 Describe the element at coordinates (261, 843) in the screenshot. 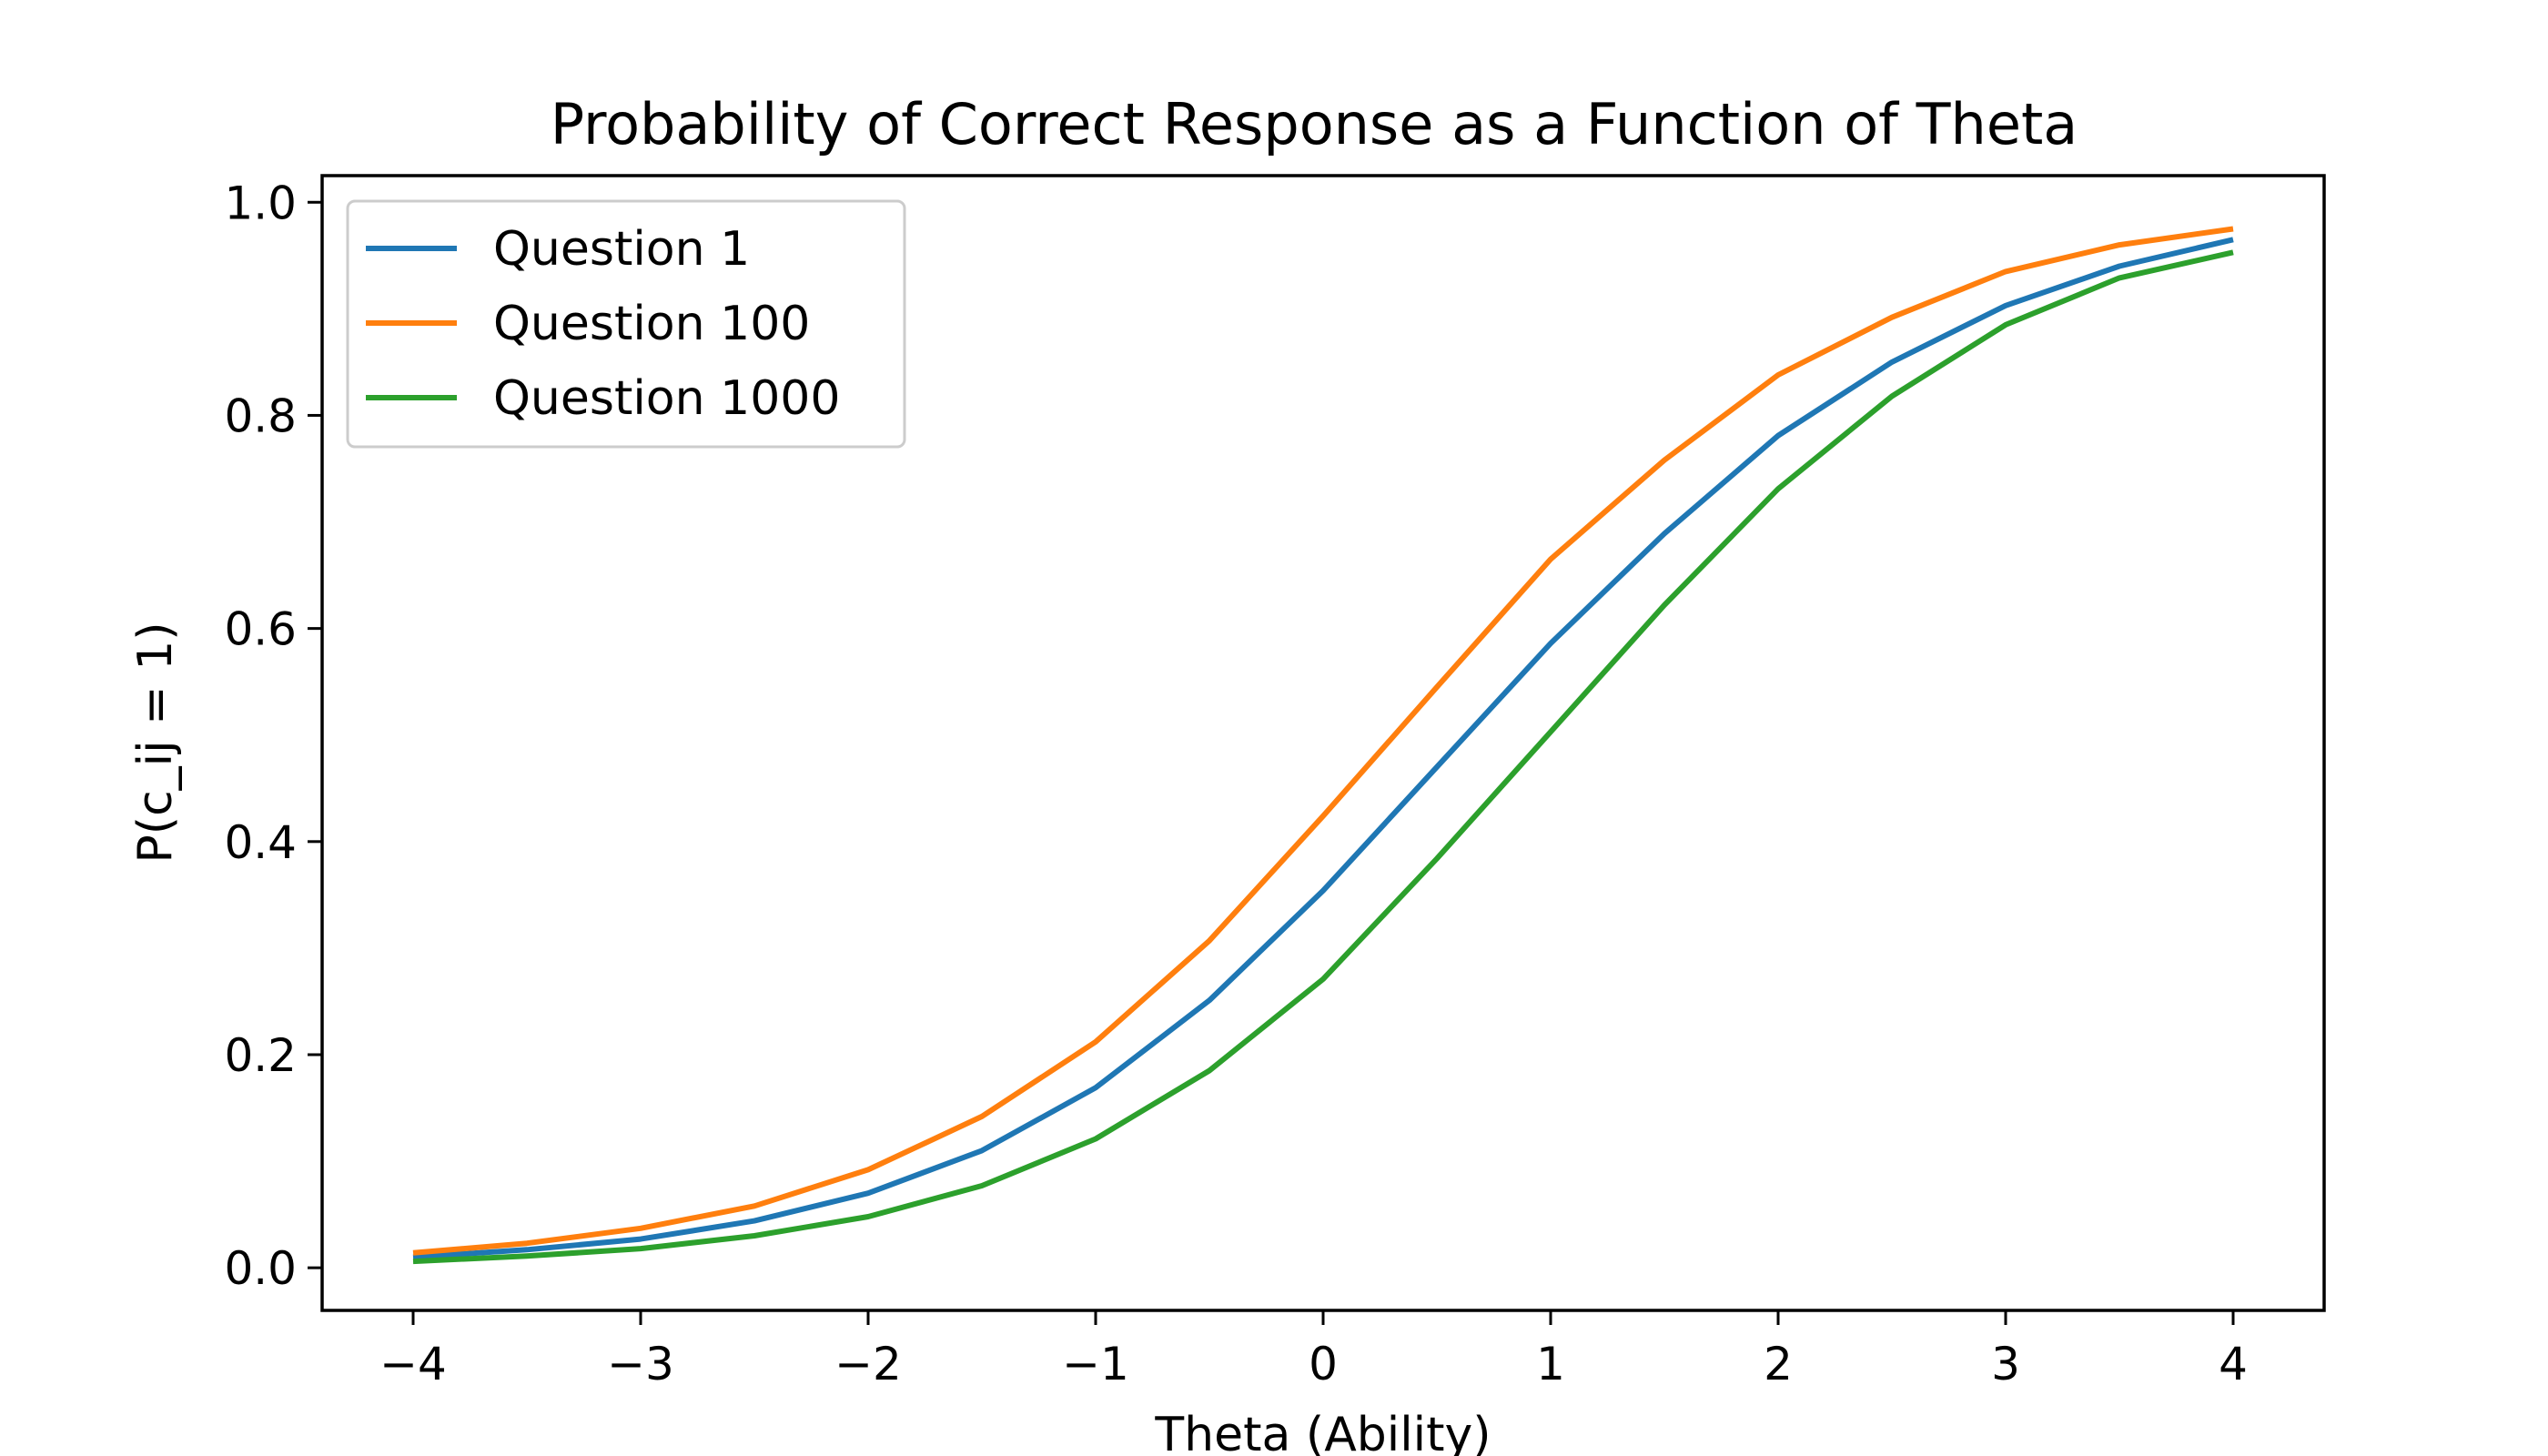

I see `y-tick-label: 0.4` at that location.